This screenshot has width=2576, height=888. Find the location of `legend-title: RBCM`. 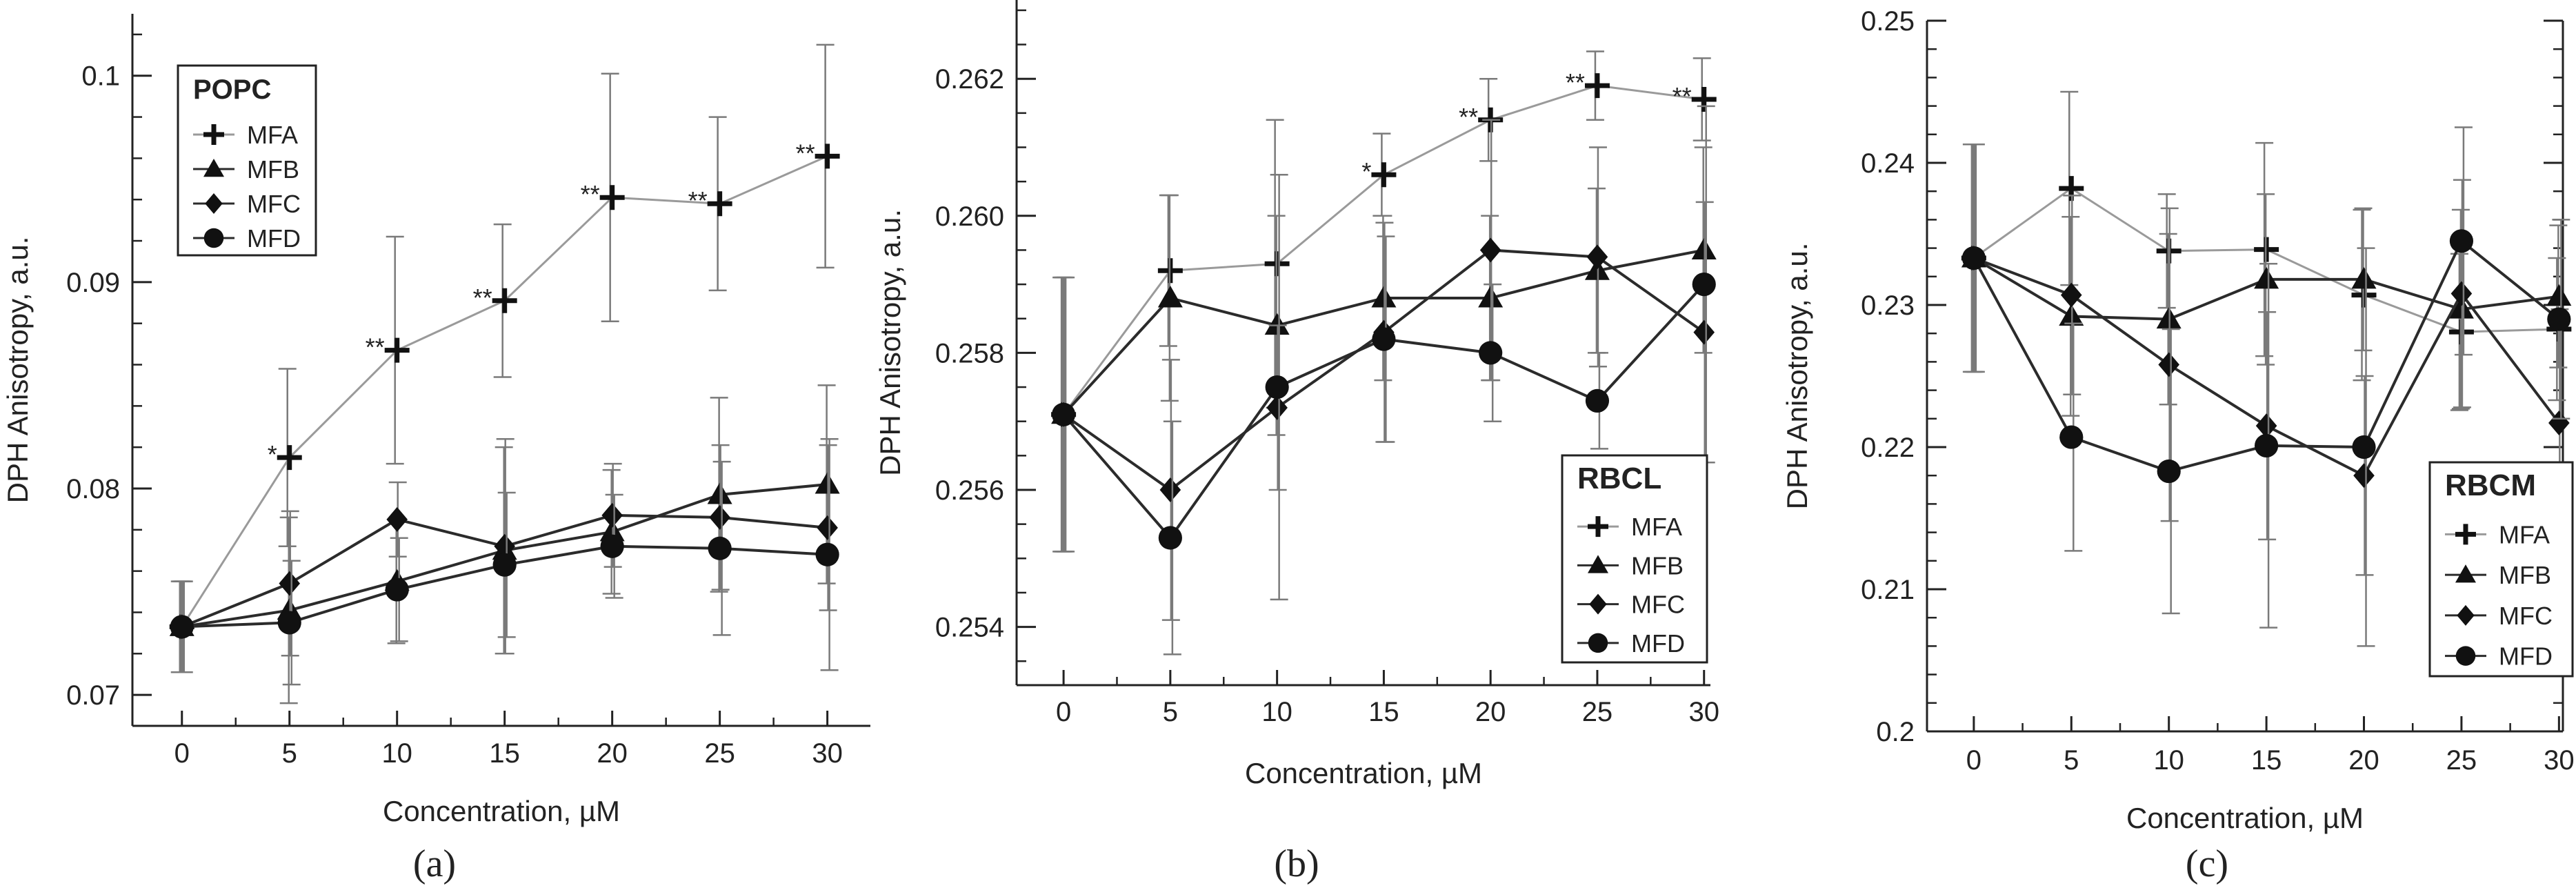

legend-title: RBCM is located at coordinates (2490, 485).